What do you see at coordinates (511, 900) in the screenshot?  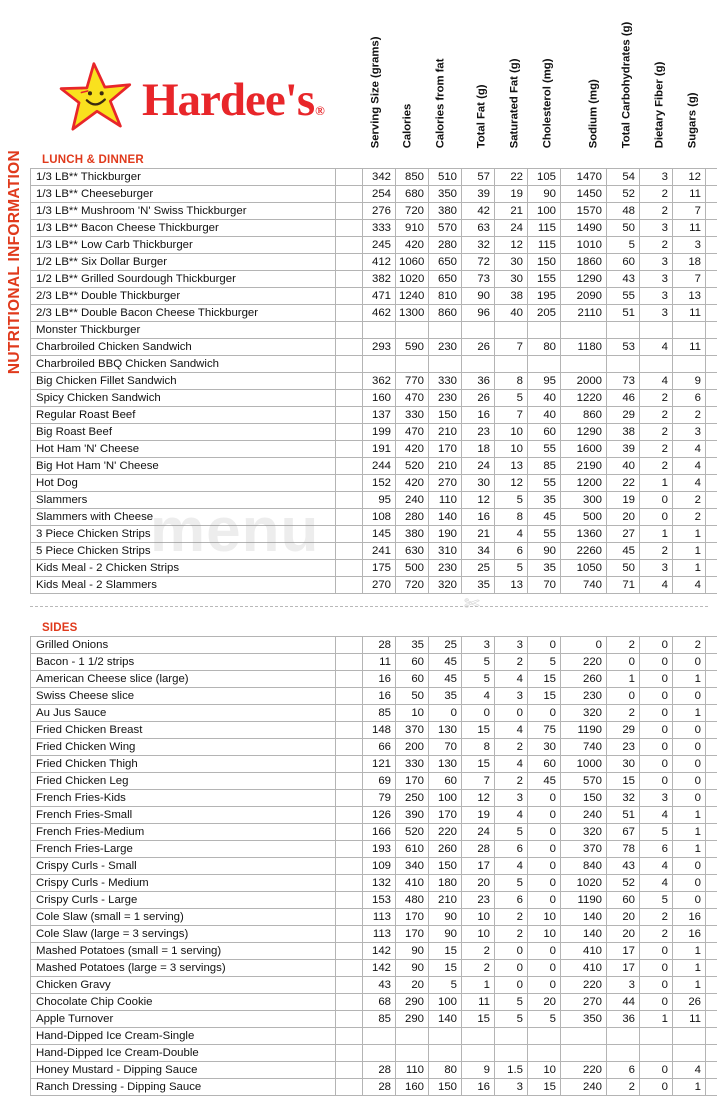 I see `value-cell: 6` at bounding box center [511, 900].